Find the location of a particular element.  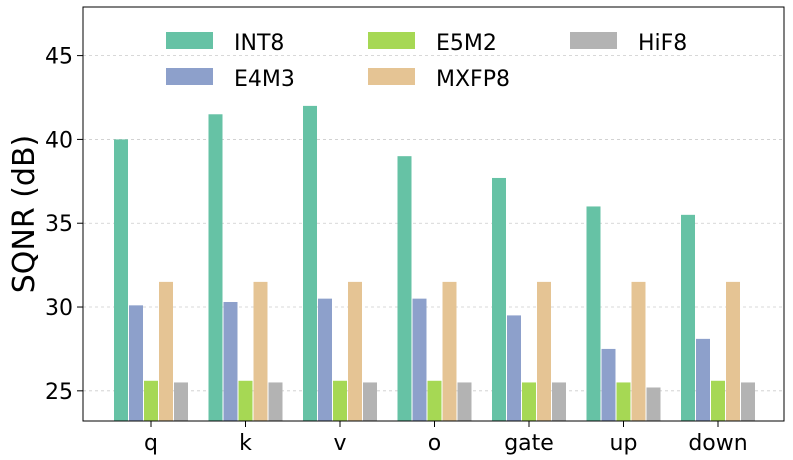

bar-mxfp8-v is located at coordinates (355, 351).